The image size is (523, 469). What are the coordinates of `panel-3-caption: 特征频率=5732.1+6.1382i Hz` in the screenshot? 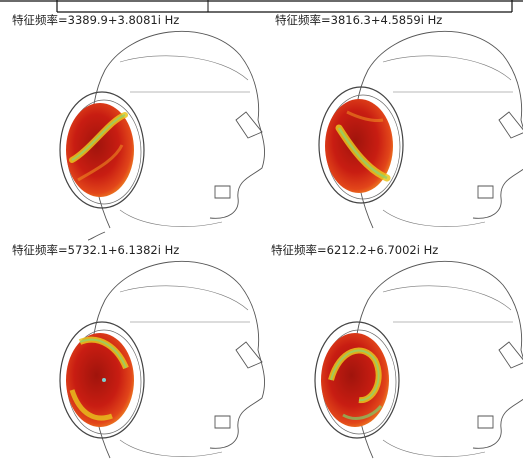 It's located at (95, 250).